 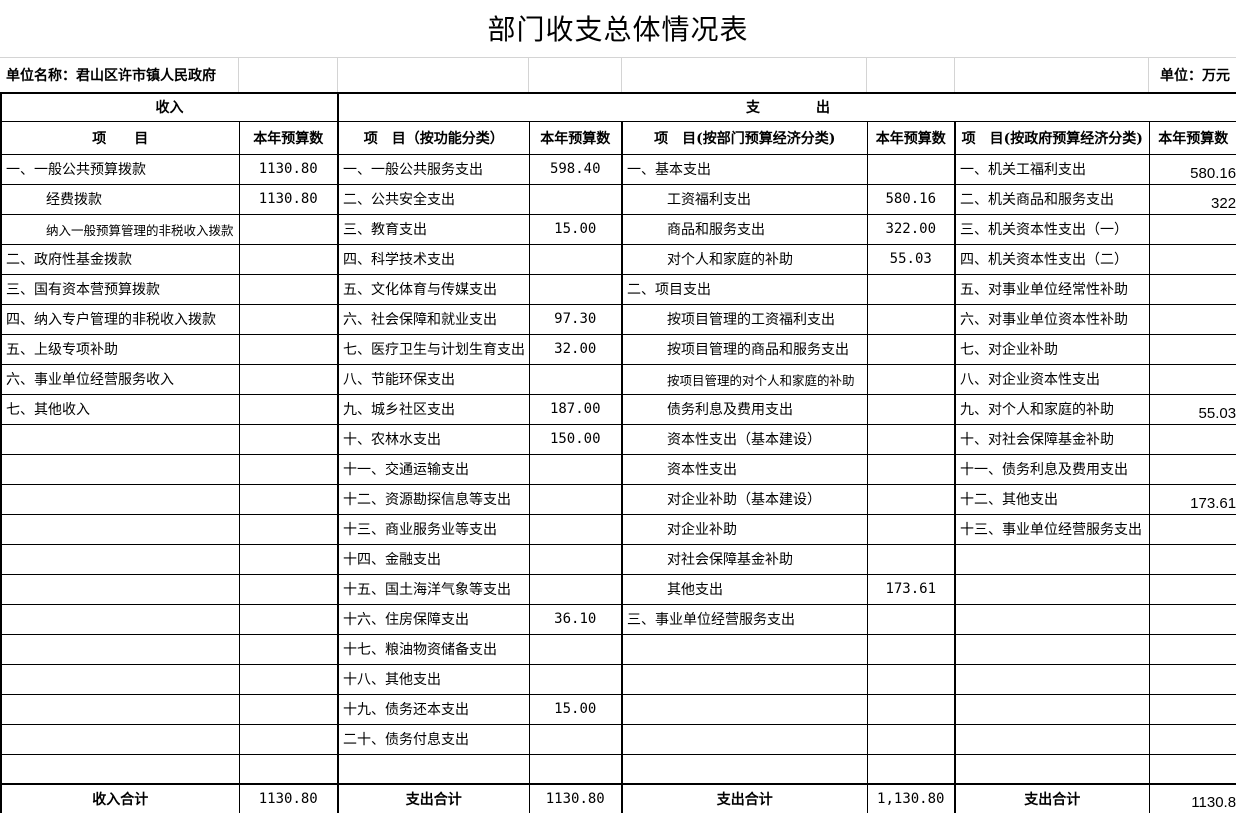 What do you see at coordinates (575, 709) in the screenshot?
I see `budget-value-cell: 15.00` at bounding box center [575, 709].